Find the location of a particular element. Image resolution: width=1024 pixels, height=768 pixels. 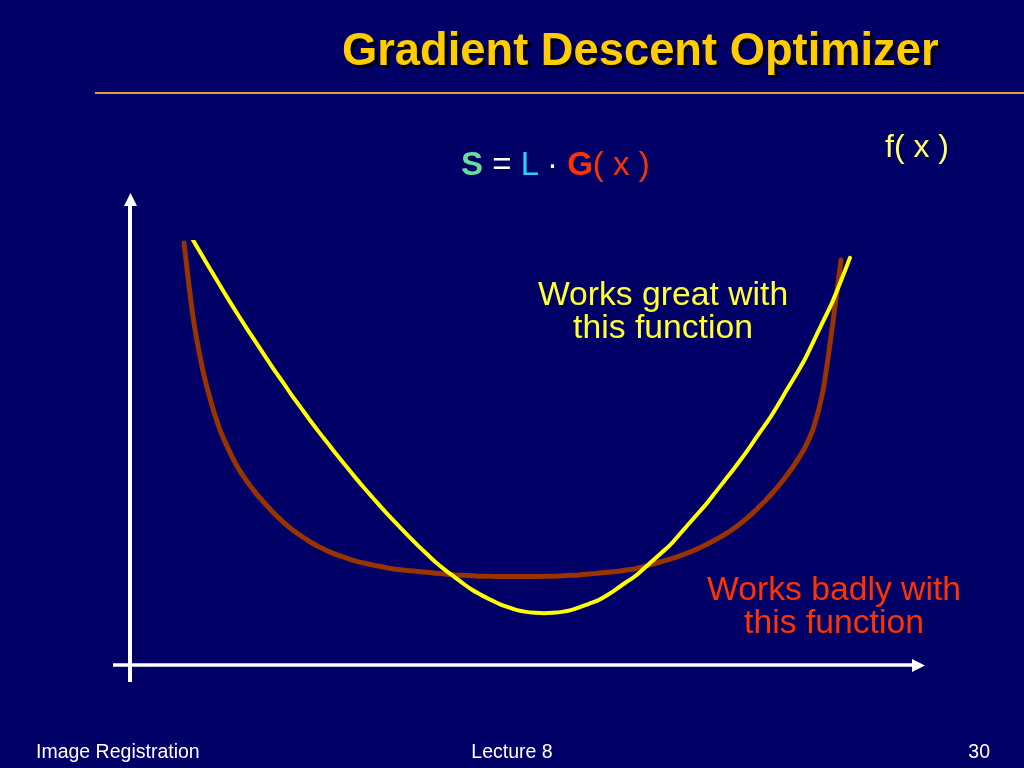

series-label: Works great with this function is located at coordinates (663, 309).